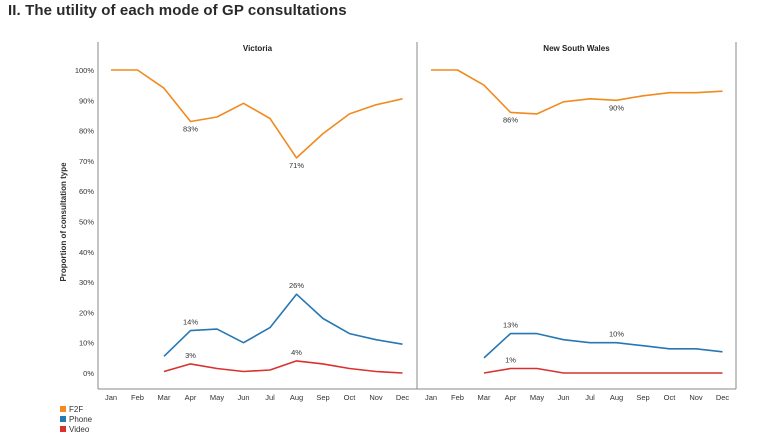 This screenshot has height=445, width=757. I want to click on y-tick-label: 10%, so click(86, 343).